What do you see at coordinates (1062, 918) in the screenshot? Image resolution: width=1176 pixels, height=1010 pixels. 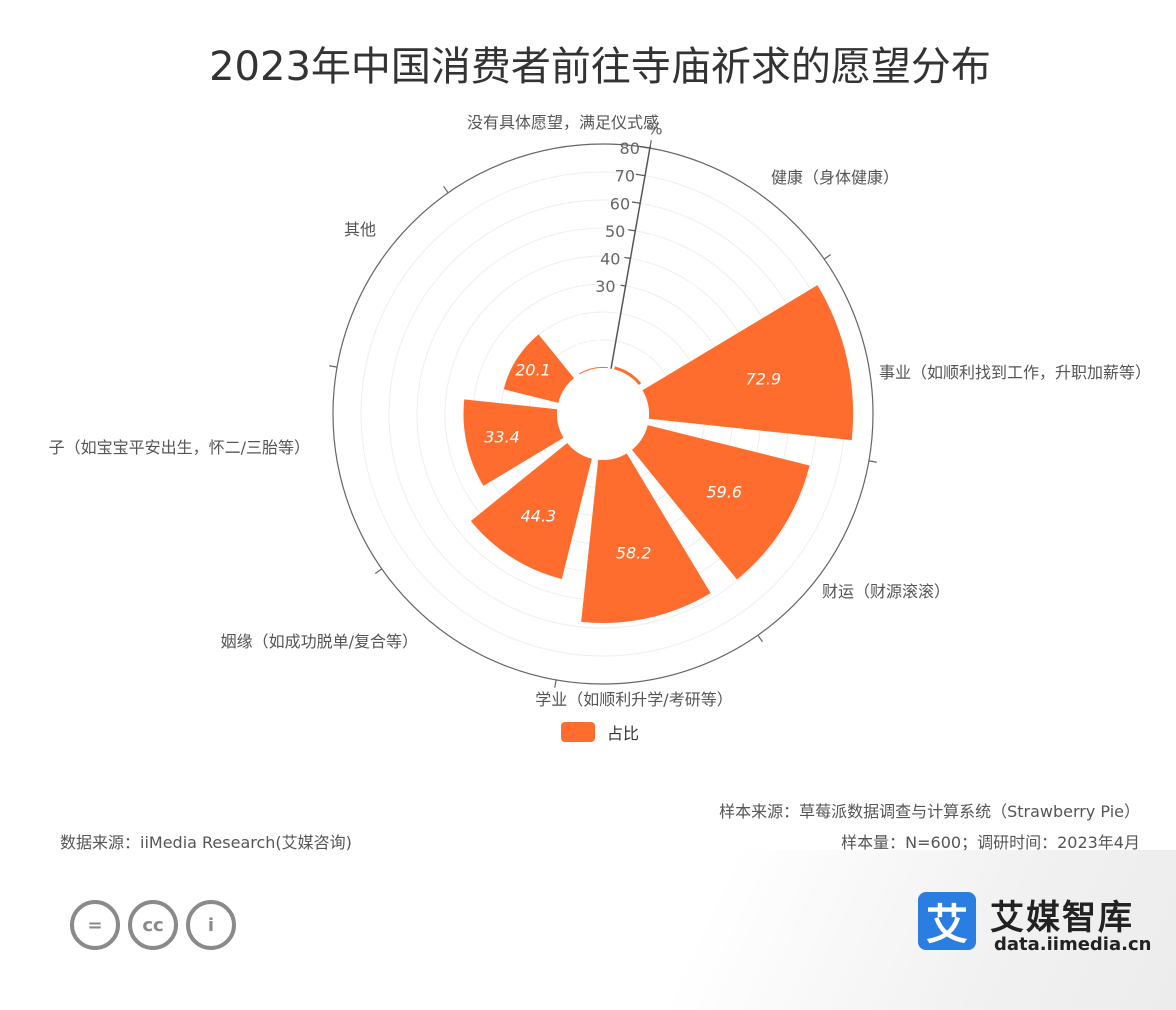 I see `brand-name: 艾媒智库` at bounding box center [1062, 918].